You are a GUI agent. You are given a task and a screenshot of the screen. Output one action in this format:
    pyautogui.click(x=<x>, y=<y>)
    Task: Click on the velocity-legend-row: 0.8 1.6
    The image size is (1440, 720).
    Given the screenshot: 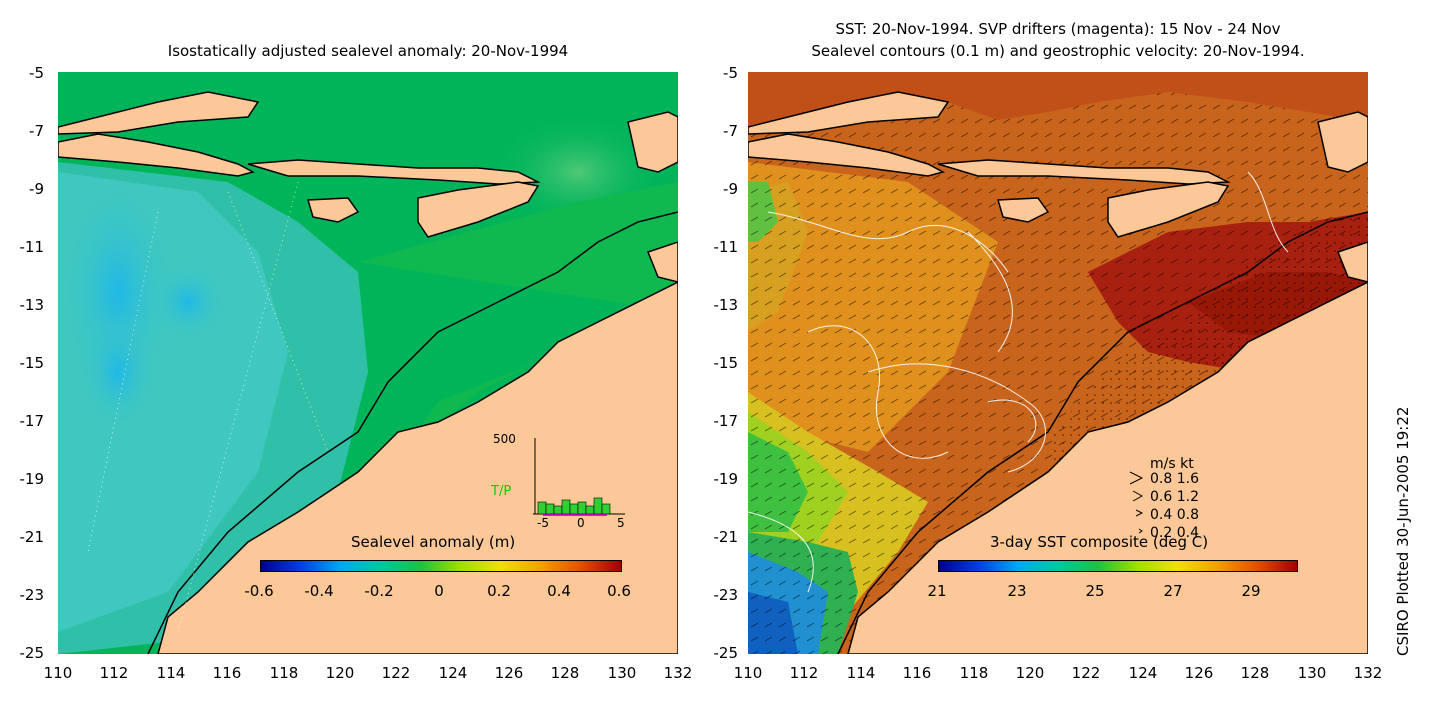 What is the action you would take?
    pyautogui.click(x=1174, y=479)
    